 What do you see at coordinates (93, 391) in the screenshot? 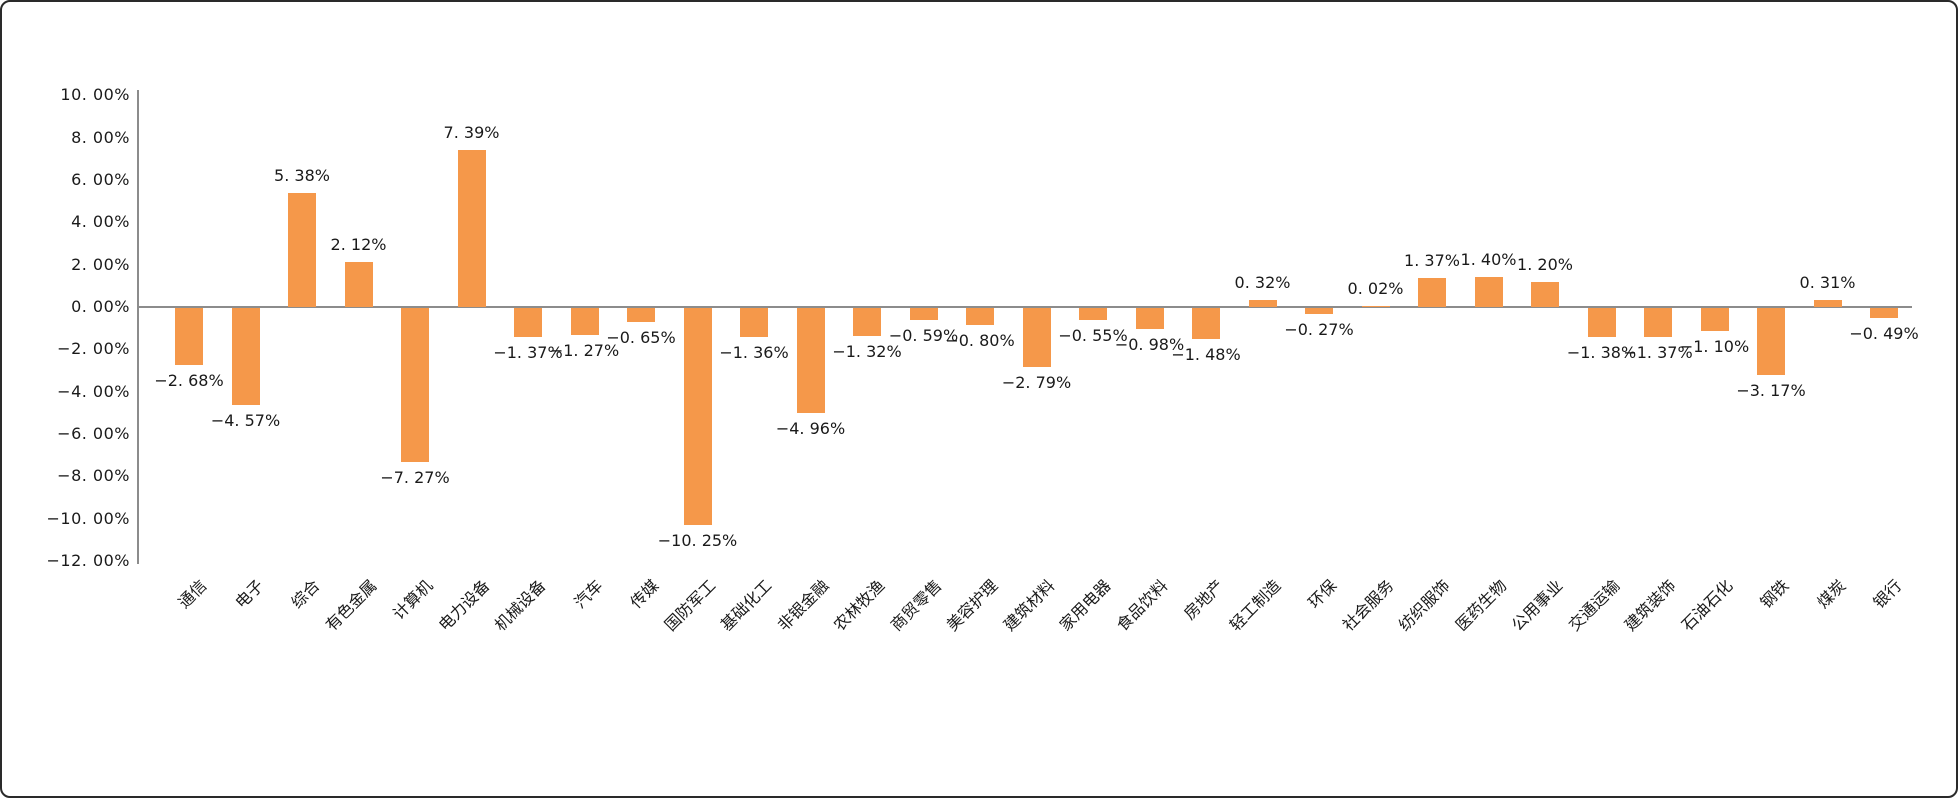
I see `y-axis-tick: −4. 00%` at bounding box center [93, 391].